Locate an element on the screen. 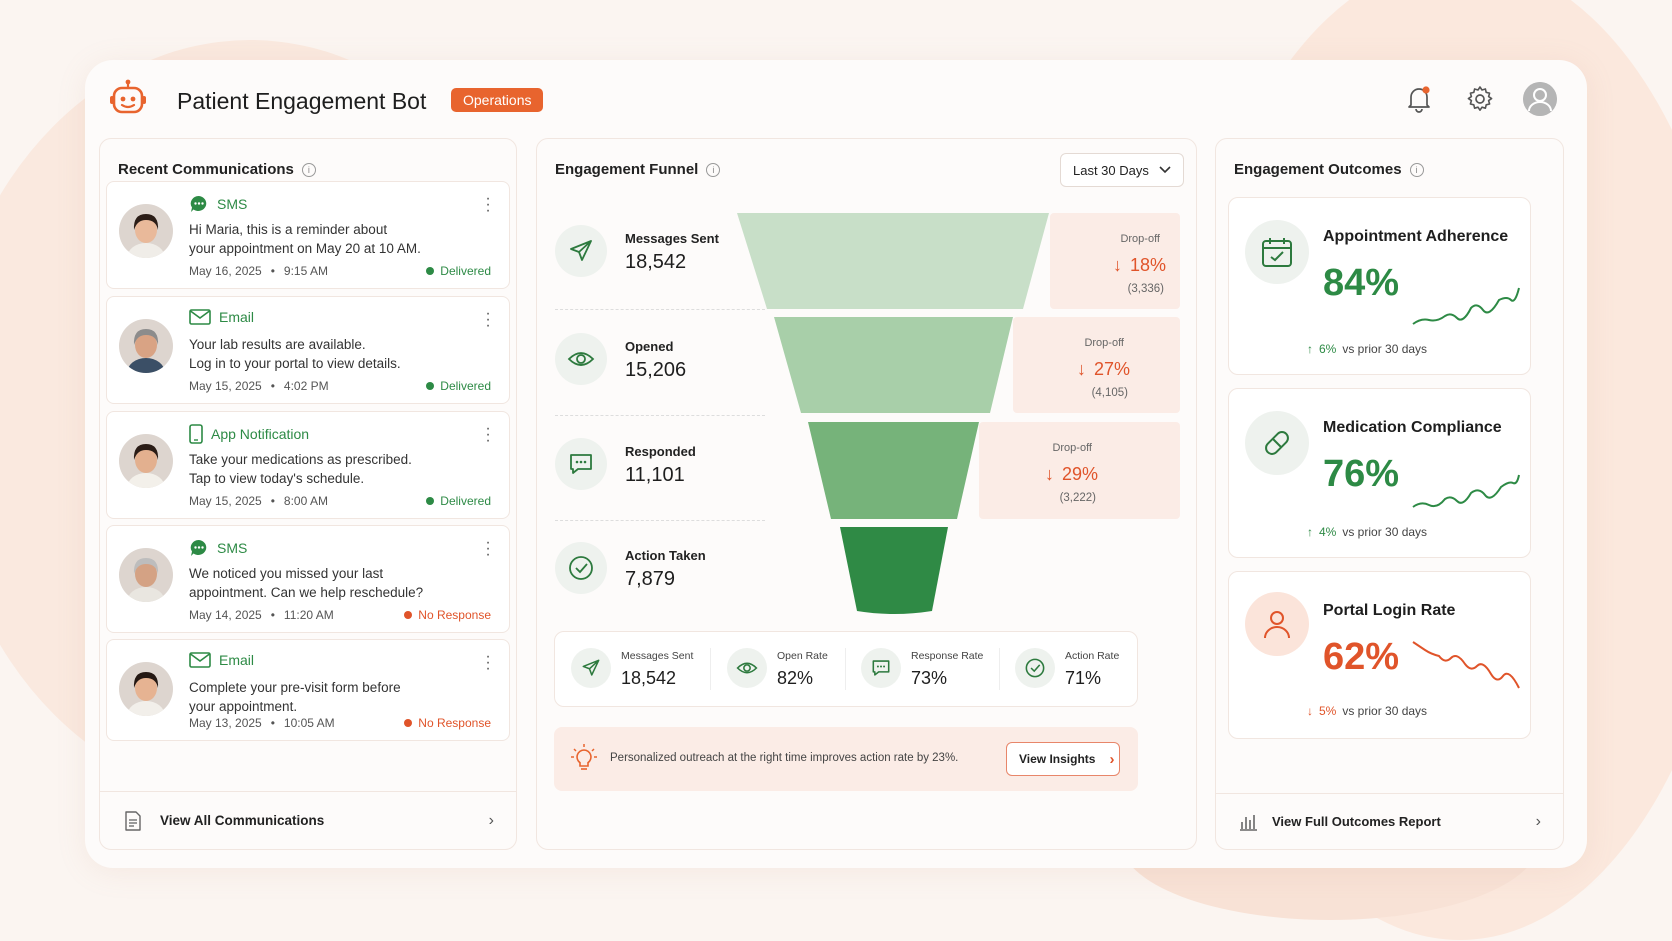 This screenshot has height=941, width=1672. chevron-down-icon is located at coordinates (1165, 170).